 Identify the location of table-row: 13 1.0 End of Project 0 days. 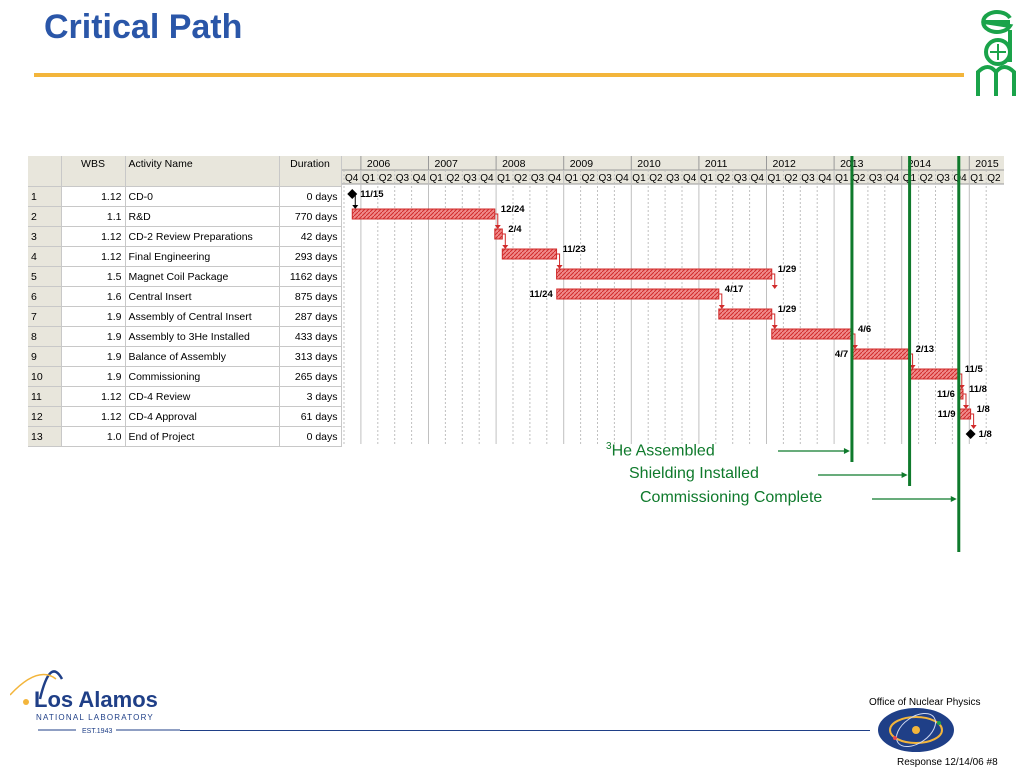
(185, 436).